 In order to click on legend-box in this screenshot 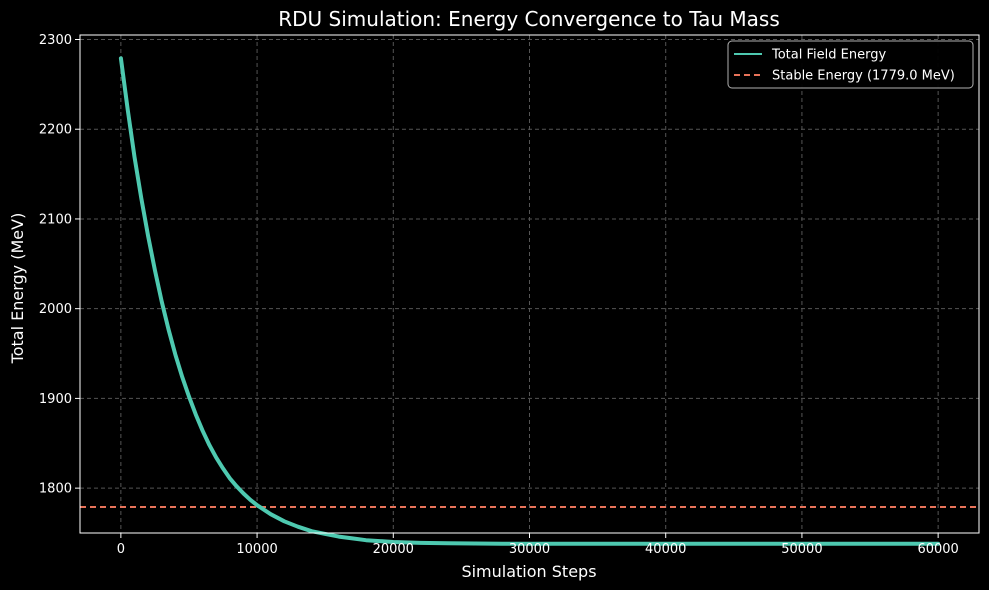, I will do `click(850, 64)`.